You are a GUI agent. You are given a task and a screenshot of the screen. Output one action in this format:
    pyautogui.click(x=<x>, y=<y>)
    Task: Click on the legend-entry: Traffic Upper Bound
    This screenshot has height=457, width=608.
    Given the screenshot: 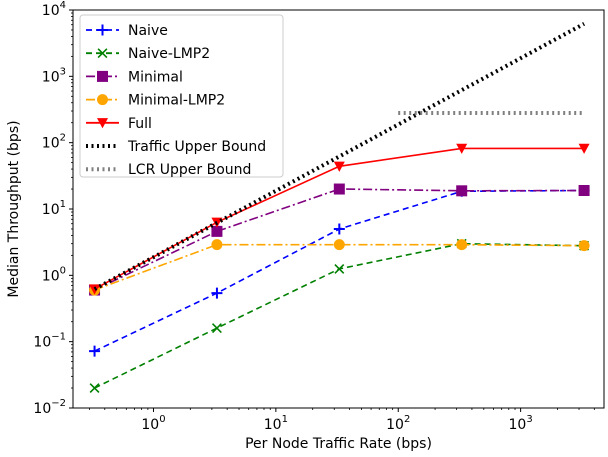 What is the action you would take?
    pyautogui.click(x=176, y=147)
    